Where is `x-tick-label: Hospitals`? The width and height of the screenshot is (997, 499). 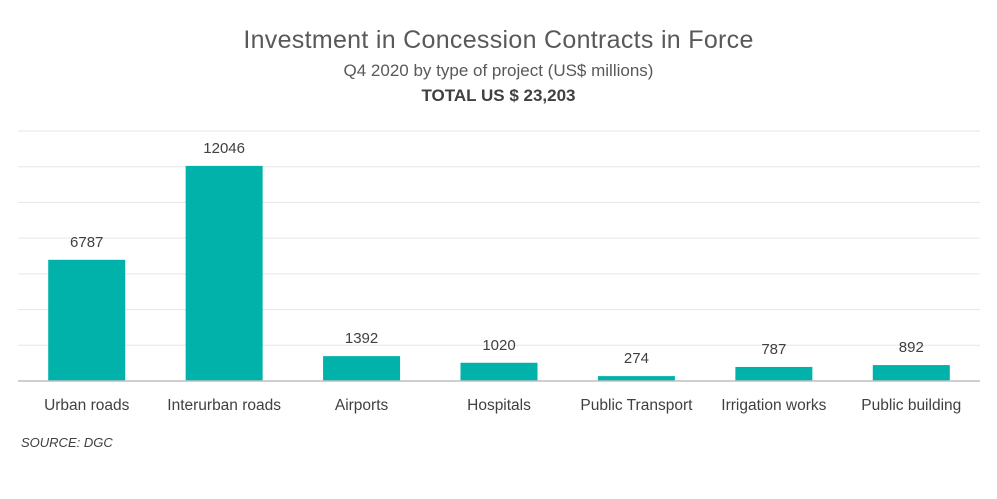
x-tick-label: Hospitals is located at coordinates (499, 405).